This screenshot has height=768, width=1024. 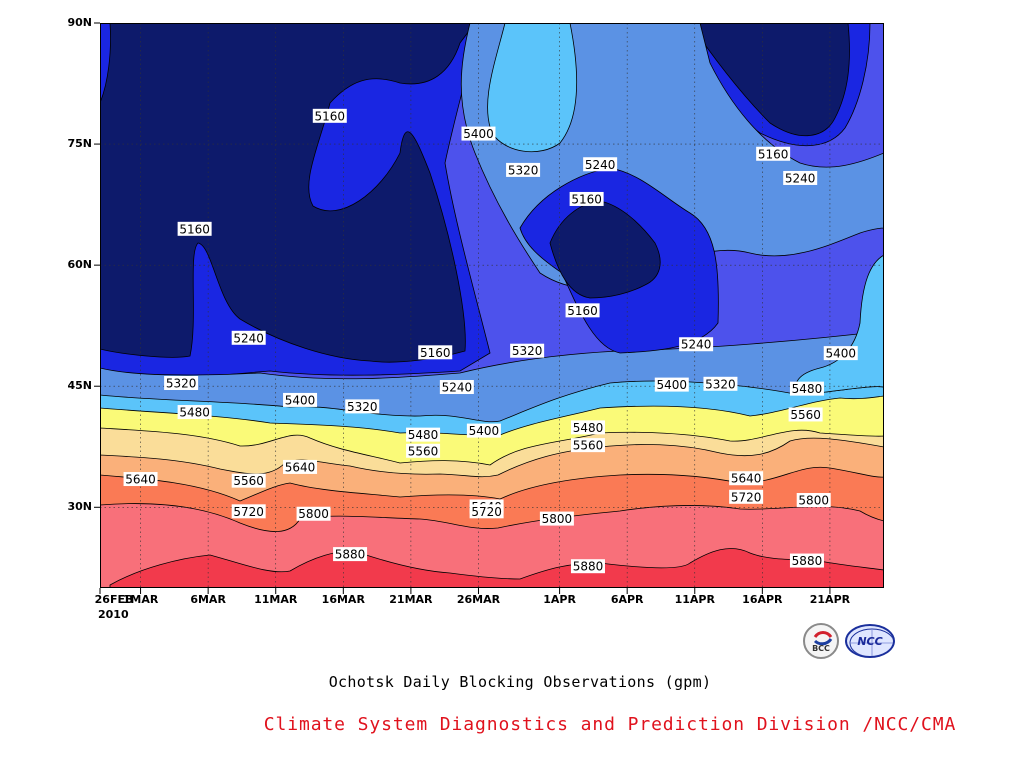 What do you see at coordinates (114, 599) in the screenshot?
I see `x-tick-label-26feb: 26FEB` at bounding box center [114, 599].